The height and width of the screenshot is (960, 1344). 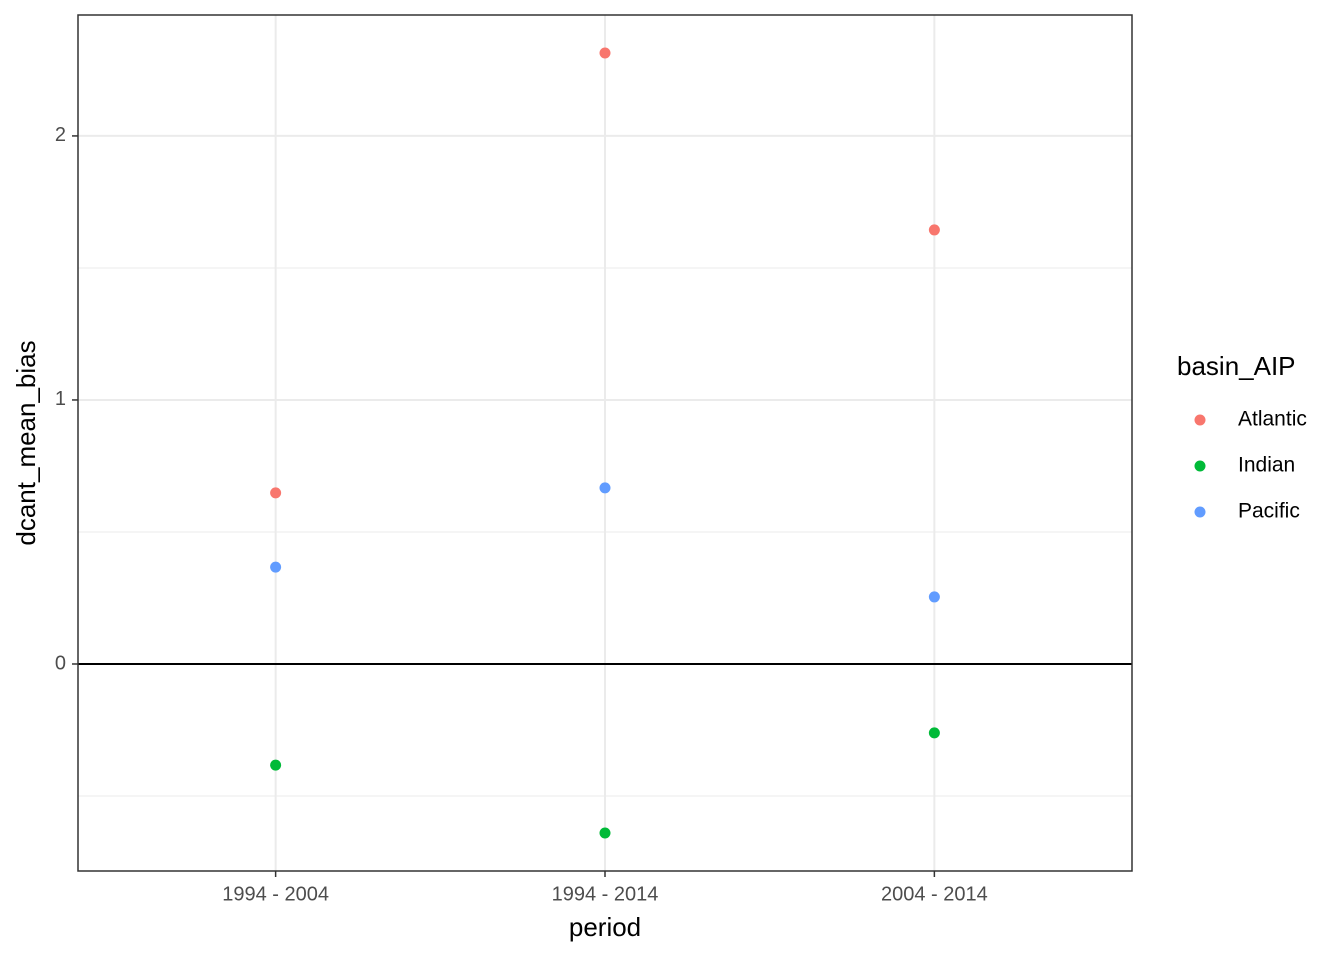 What do you see at coordinates (1236, 366) in the screenshot?
I see `legend-title: basin_AIP` at bounding box center [1236, 366].